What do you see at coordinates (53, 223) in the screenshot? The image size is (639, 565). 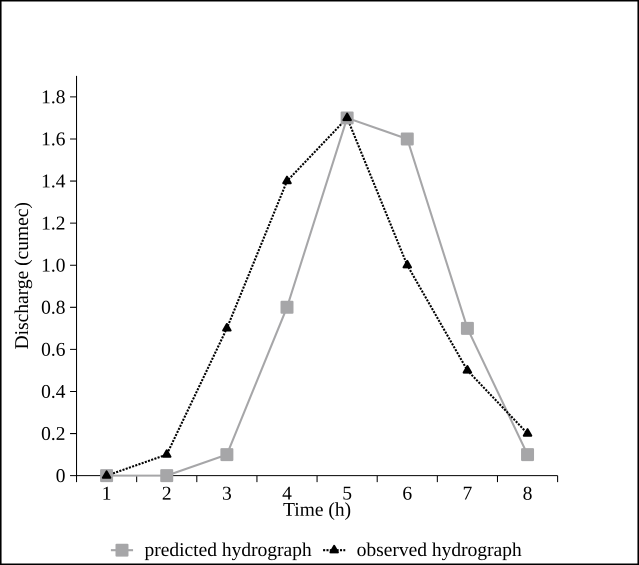 I see `y-tick-label: 1.2` at bounding box center [53, 223].